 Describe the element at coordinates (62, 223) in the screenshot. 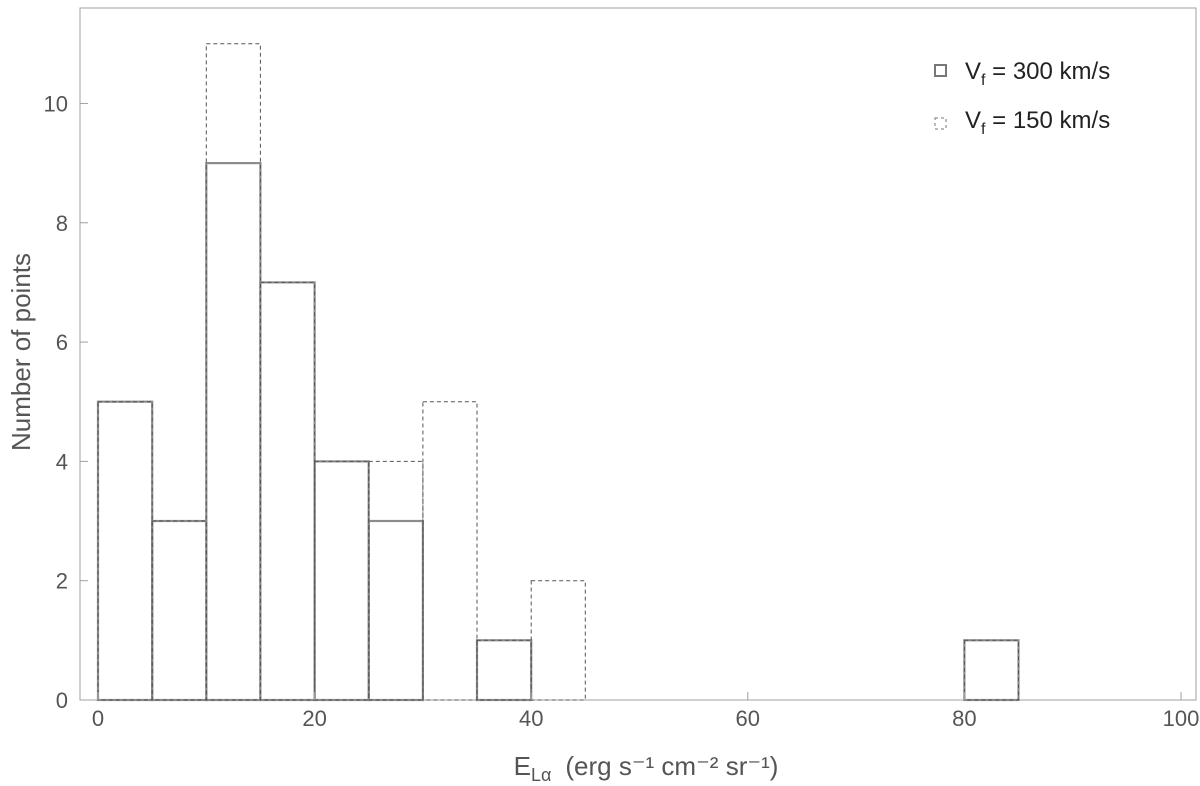

I see `y-tick-label: 8` at that location.